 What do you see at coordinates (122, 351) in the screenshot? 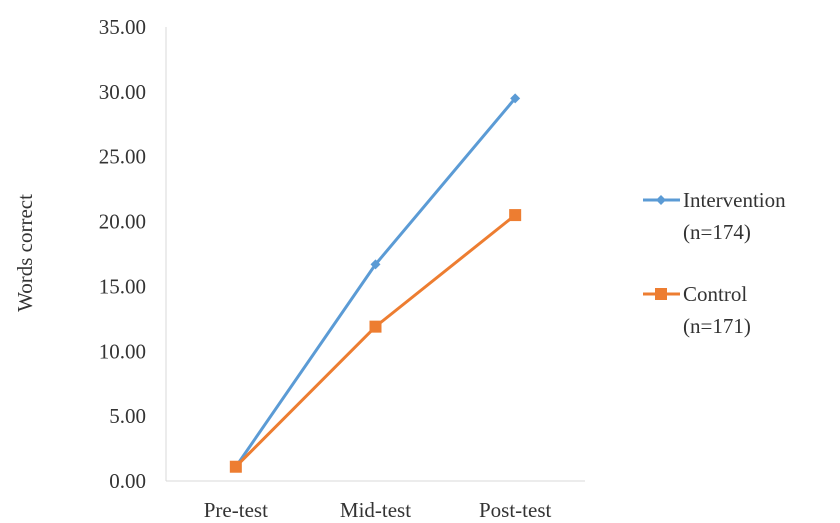
I see `y-tick-label: 10.00` at bounding box center [122, 351].